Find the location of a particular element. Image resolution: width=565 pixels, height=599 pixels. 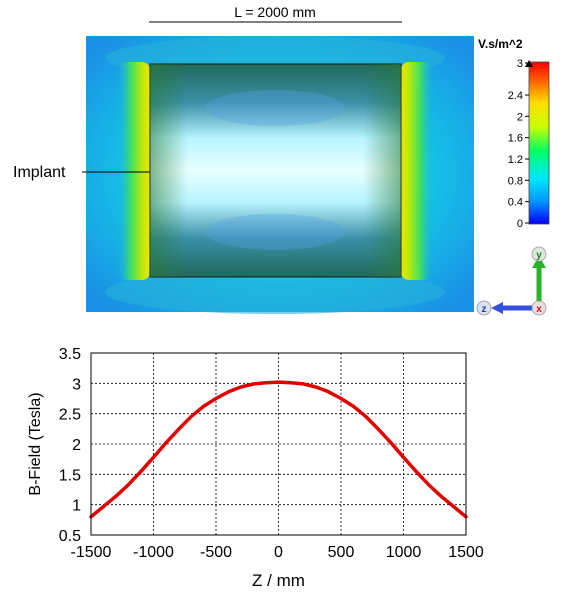

y-tick-label: 3 is located at coordinates (76, 384).